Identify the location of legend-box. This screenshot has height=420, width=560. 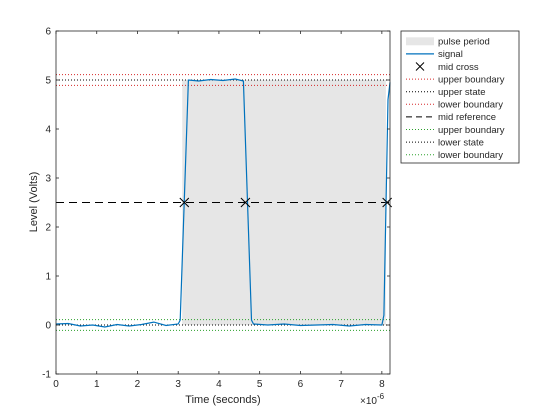
(460, 97).